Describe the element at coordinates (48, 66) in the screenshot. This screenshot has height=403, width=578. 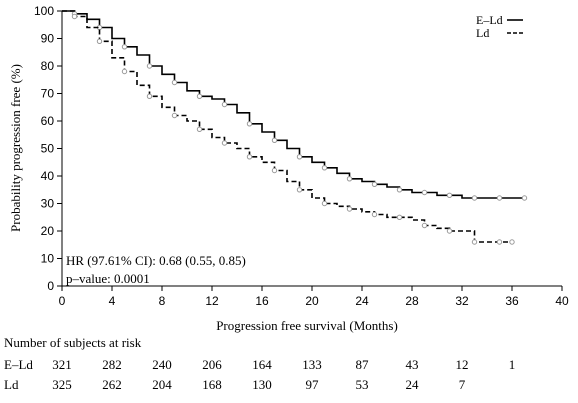
I see `y-tick-label: 80` at that location.